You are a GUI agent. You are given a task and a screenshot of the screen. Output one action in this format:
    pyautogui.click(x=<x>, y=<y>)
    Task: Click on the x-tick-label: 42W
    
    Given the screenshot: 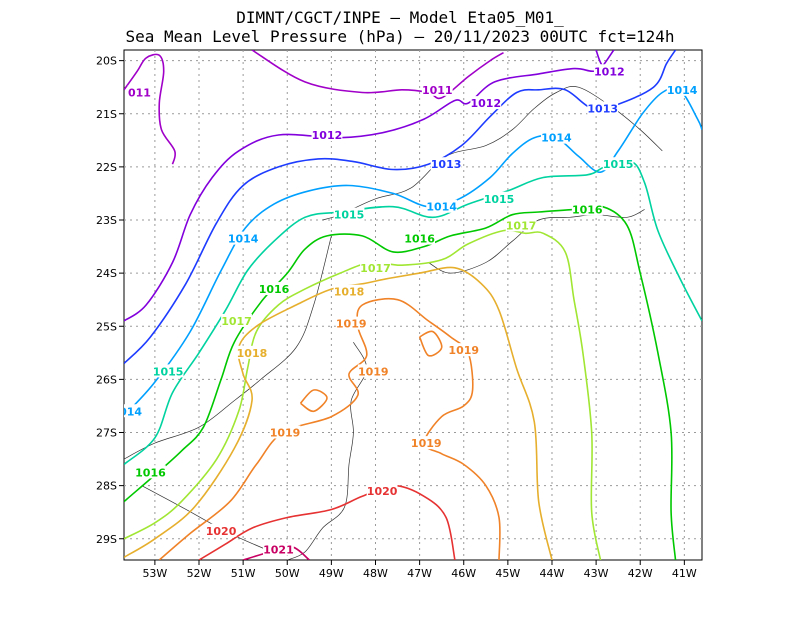 What is the action you would take?
    pyautogui.click(x=640, y=573)
    